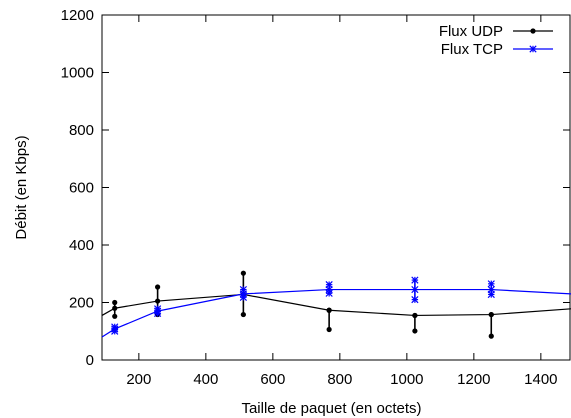  Describe the element at coordinates (406, 379) in the screenshot. I see `x-tick-label: 1000` at that location.